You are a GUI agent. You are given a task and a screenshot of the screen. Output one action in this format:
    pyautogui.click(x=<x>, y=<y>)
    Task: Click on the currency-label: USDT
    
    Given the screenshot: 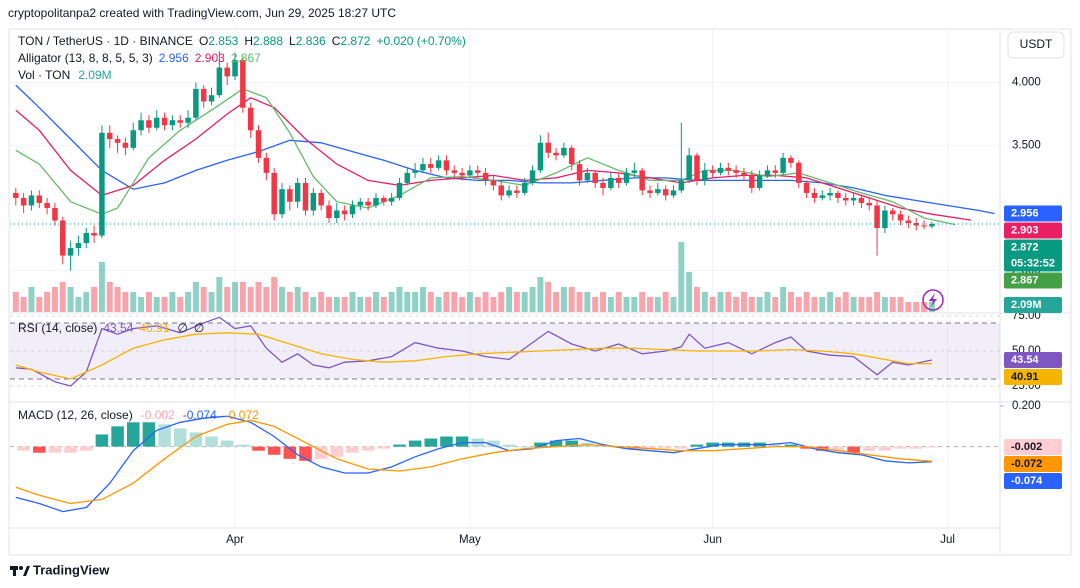 What is the action you would take?
    pyautogui.click(x=1036, y=44)
    